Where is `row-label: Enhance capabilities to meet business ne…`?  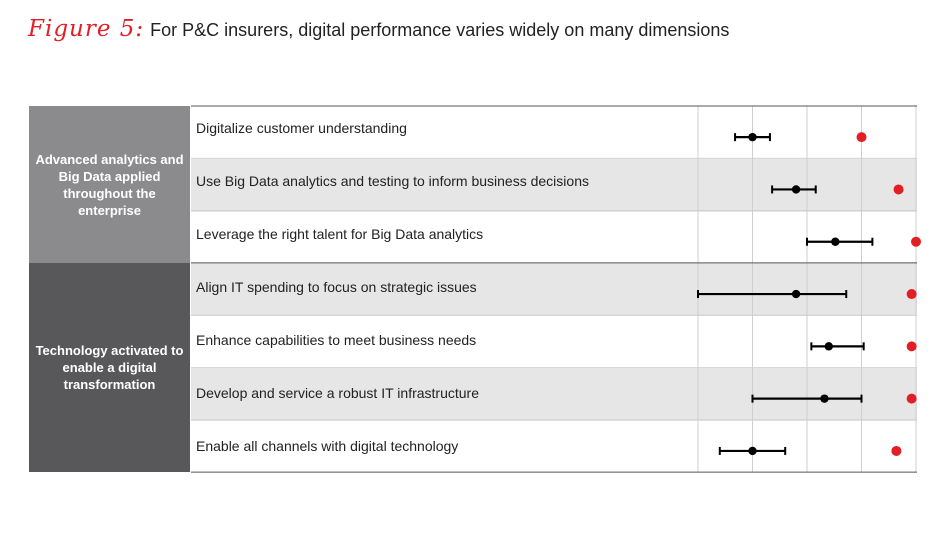
row-label: Enhance capabilities to meet business ne… is located at coordinates (336, 340).